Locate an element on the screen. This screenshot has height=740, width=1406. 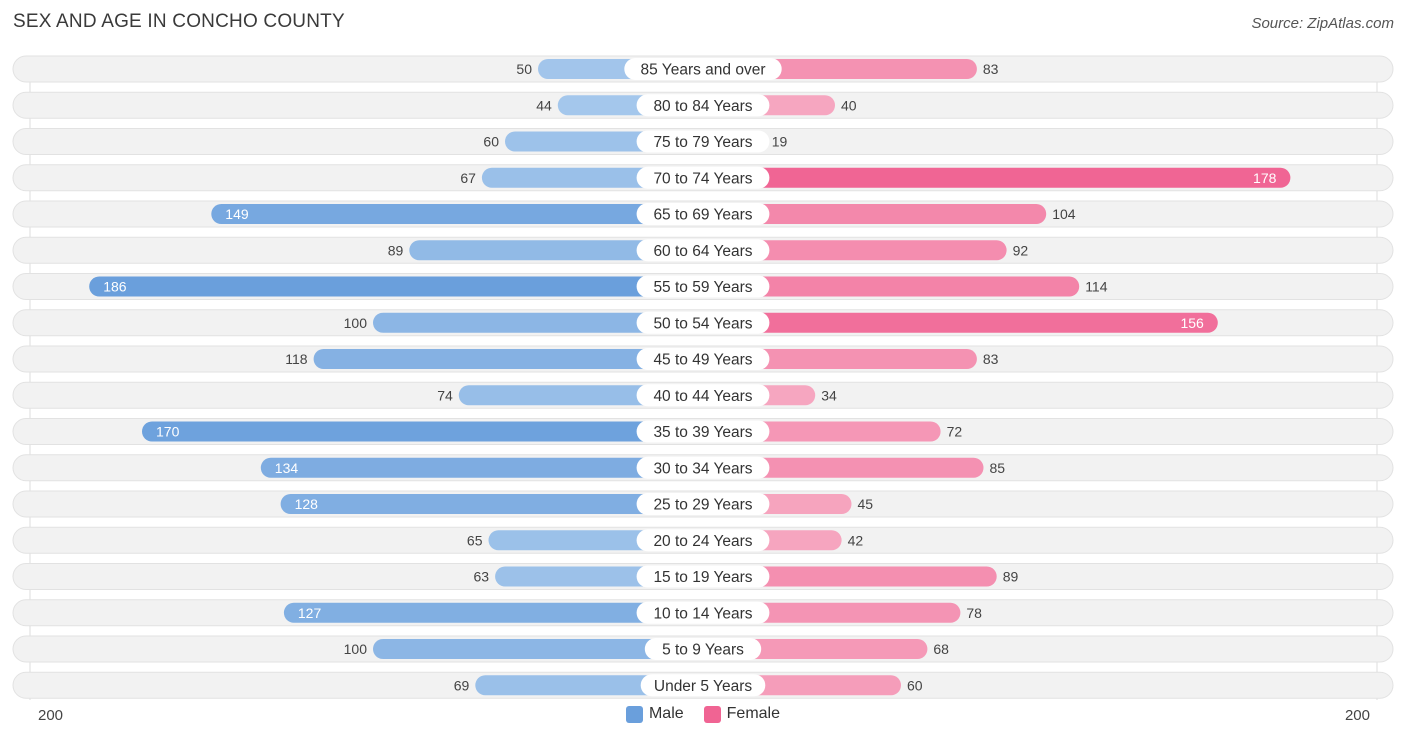
value-label-female: 42 is located at coordinates (856, 540).